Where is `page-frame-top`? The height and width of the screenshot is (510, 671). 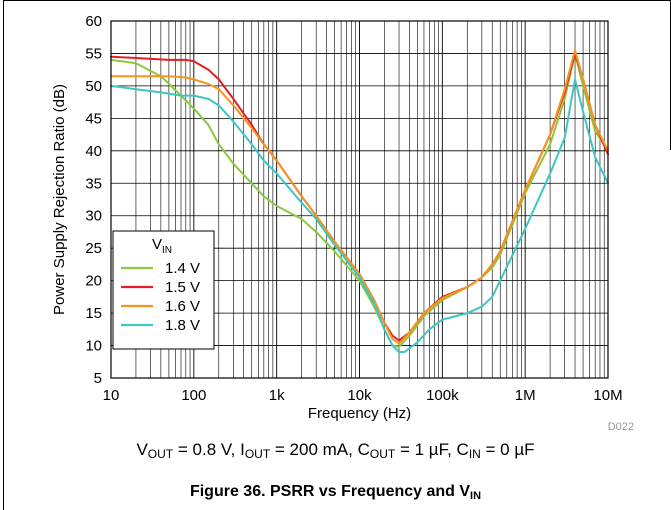
page-frame-top is located at coordinates (337, 0).